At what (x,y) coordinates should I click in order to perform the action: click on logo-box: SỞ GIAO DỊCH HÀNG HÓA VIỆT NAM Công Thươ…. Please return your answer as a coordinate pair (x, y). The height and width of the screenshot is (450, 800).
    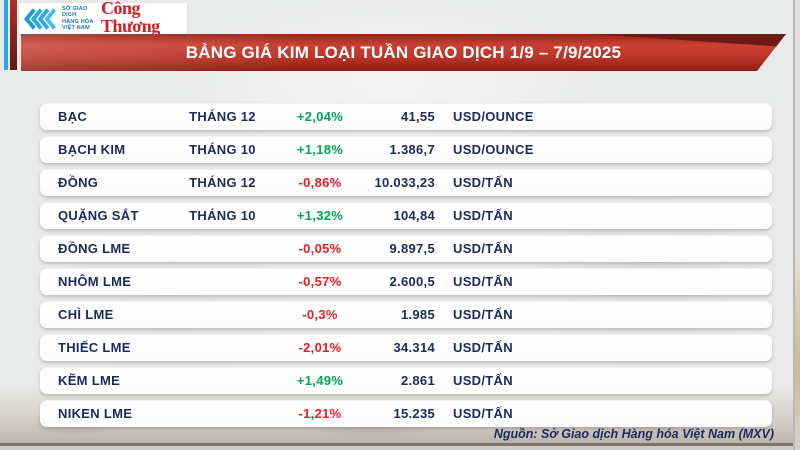
    Looking at the image, I should click on (103, 19).